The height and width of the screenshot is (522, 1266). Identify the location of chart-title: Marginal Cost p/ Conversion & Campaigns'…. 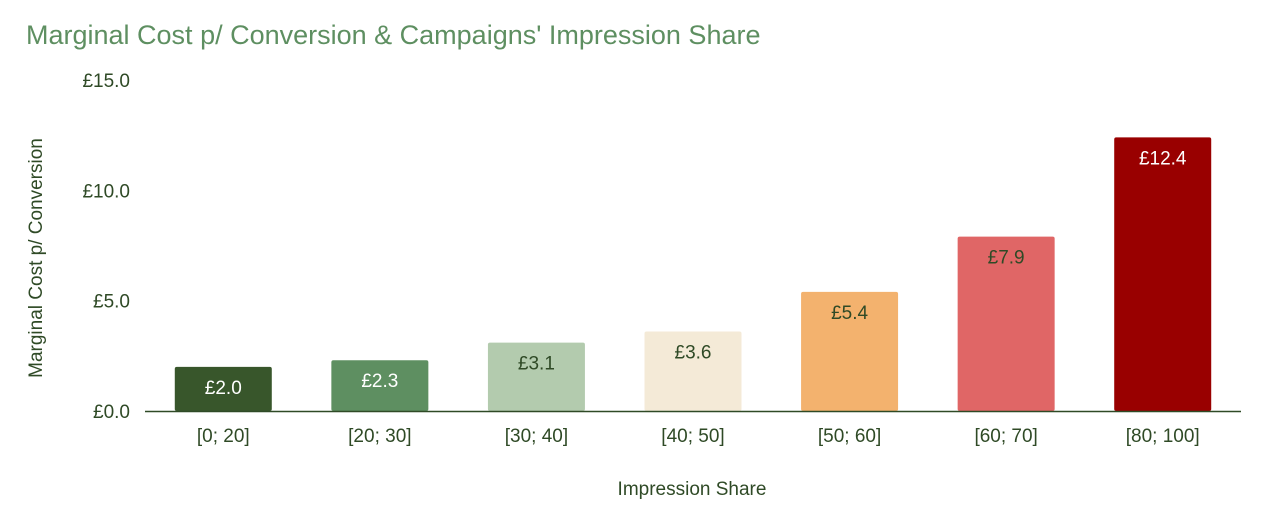
(393, 35).